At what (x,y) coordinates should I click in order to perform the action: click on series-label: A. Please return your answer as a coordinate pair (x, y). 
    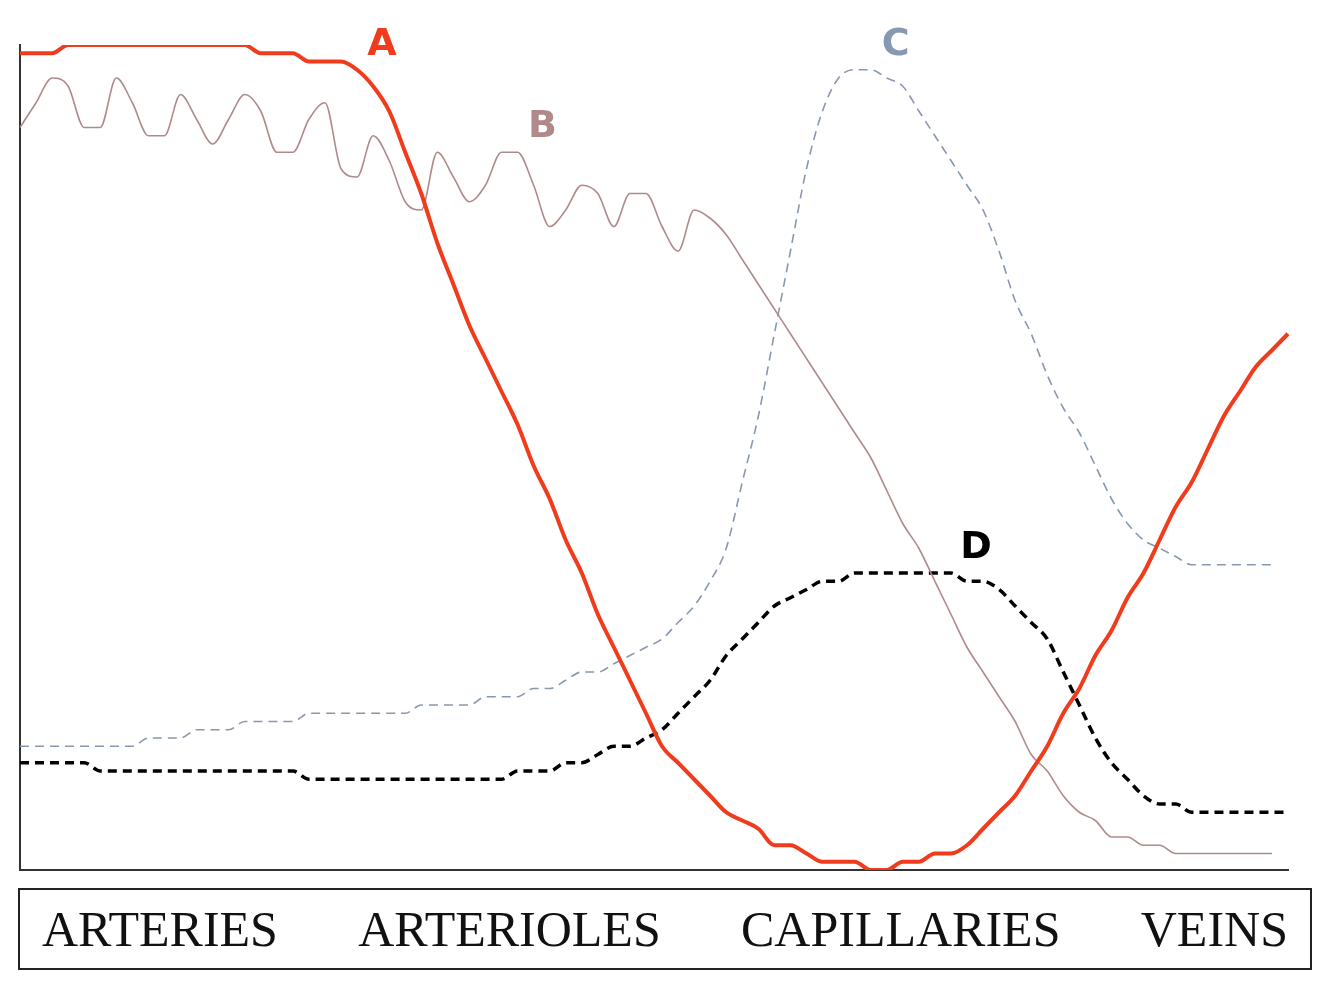
    Looking at the image, I should click on (382, 41).